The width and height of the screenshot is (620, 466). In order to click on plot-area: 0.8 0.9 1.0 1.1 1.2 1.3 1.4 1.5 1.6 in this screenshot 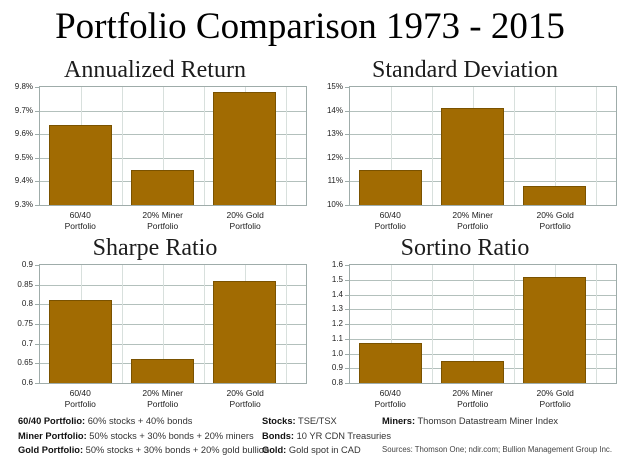, I will do `click(474, 324)`.